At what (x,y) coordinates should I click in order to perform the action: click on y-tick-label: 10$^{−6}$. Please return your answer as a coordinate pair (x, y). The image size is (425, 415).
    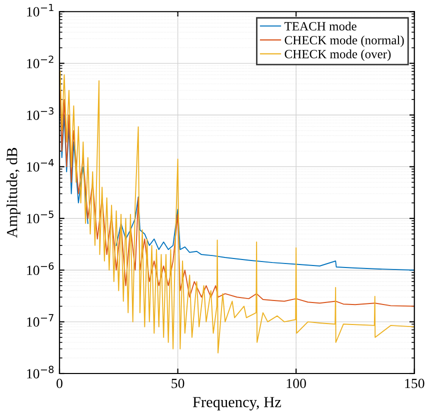
    Looking at the image, I should click on (40, 269).